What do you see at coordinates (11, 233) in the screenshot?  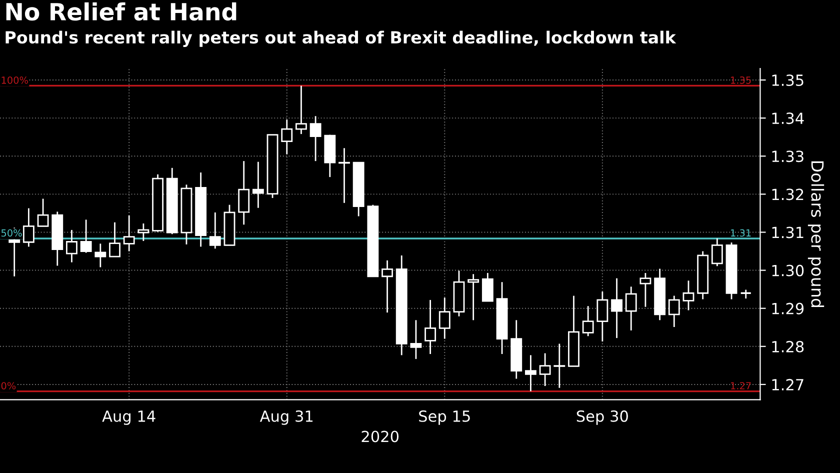 I see `annotation: 50%` at bounding box center [11, 233].